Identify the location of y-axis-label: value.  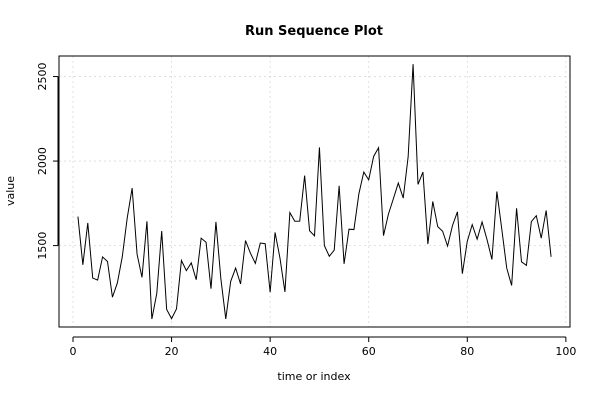
(10, 191).